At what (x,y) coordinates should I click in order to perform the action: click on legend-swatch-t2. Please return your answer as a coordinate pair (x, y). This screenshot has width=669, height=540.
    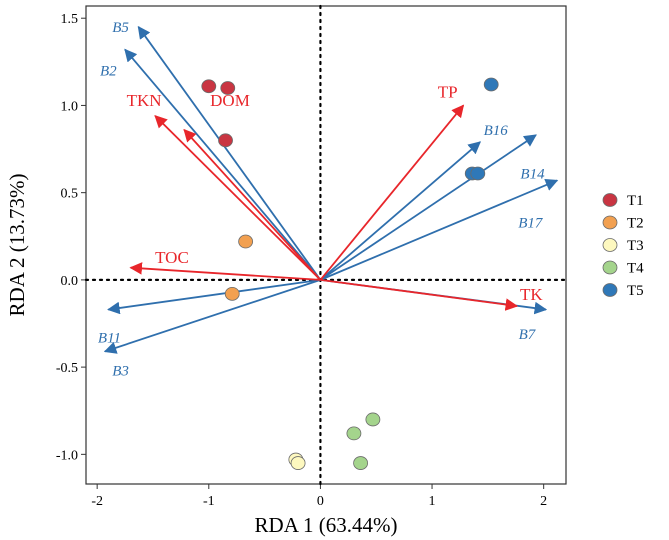
    Looking at the image, I should click on (610, 222).